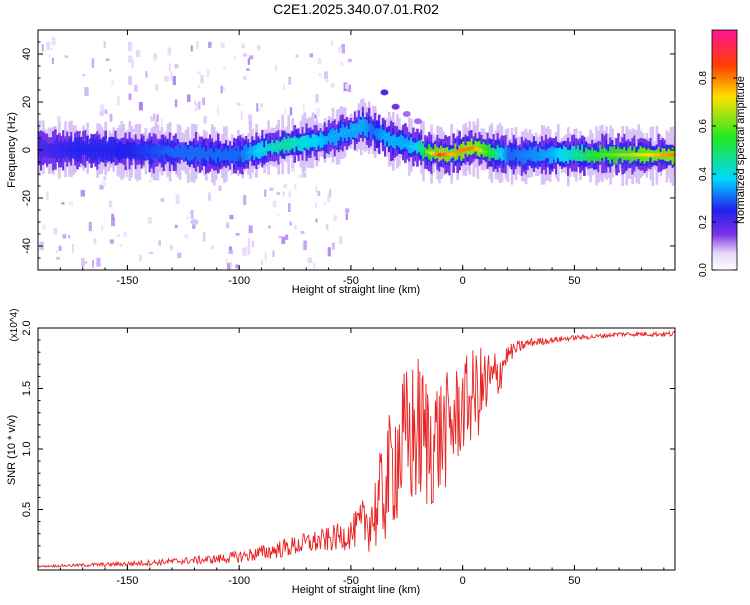 Image resolution: width=750 pixels, height=605 pixels. Describe the element at coordinates (27, 246) in the screenshot. I see `y-tick-label: -40` at that location.